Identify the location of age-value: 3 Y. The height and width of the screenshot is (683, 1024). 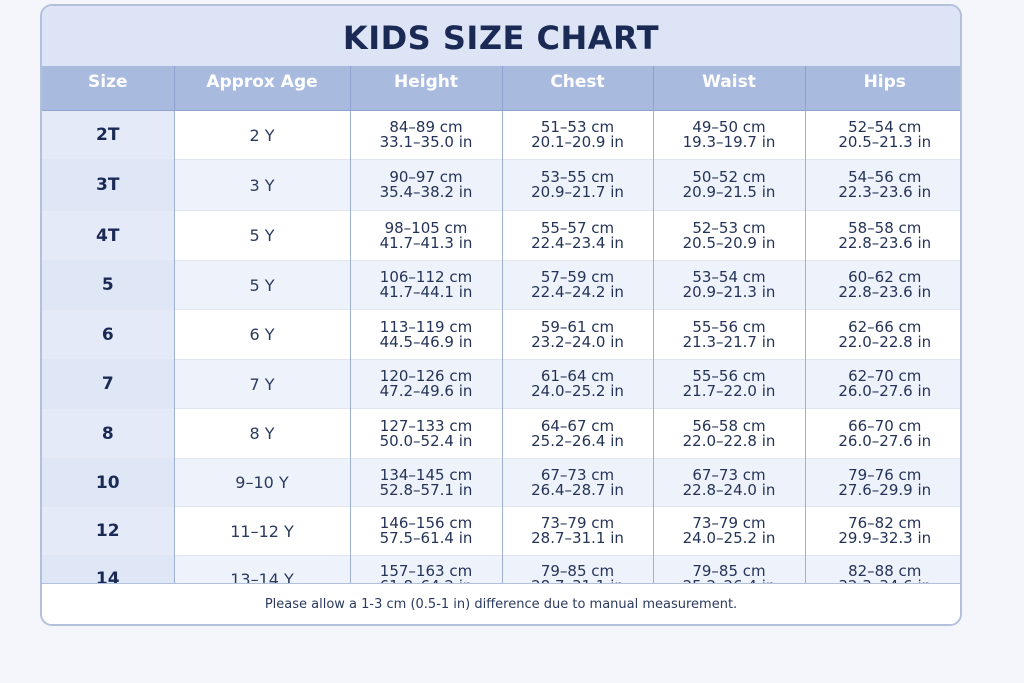
(262, 185).